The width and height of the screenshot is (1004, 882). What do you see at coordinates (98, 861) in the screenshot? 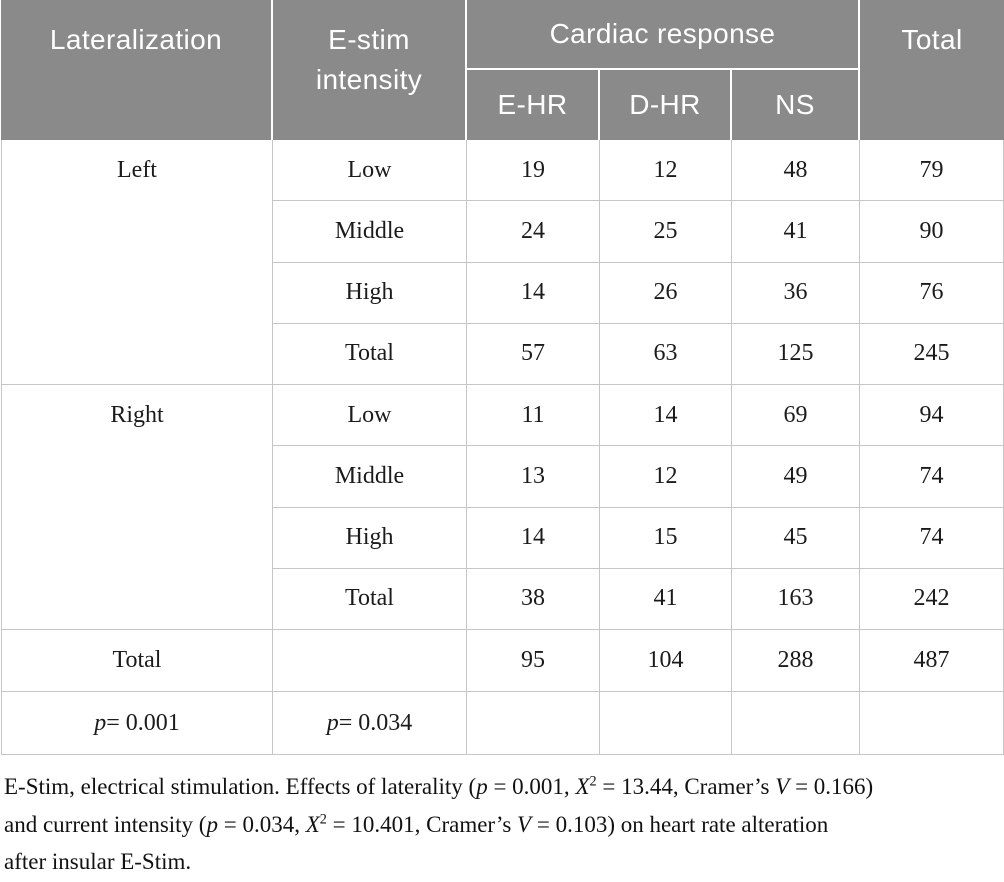
I see `footnote-line-3: after insular E-Stim.` at bounding box center [98, 861].